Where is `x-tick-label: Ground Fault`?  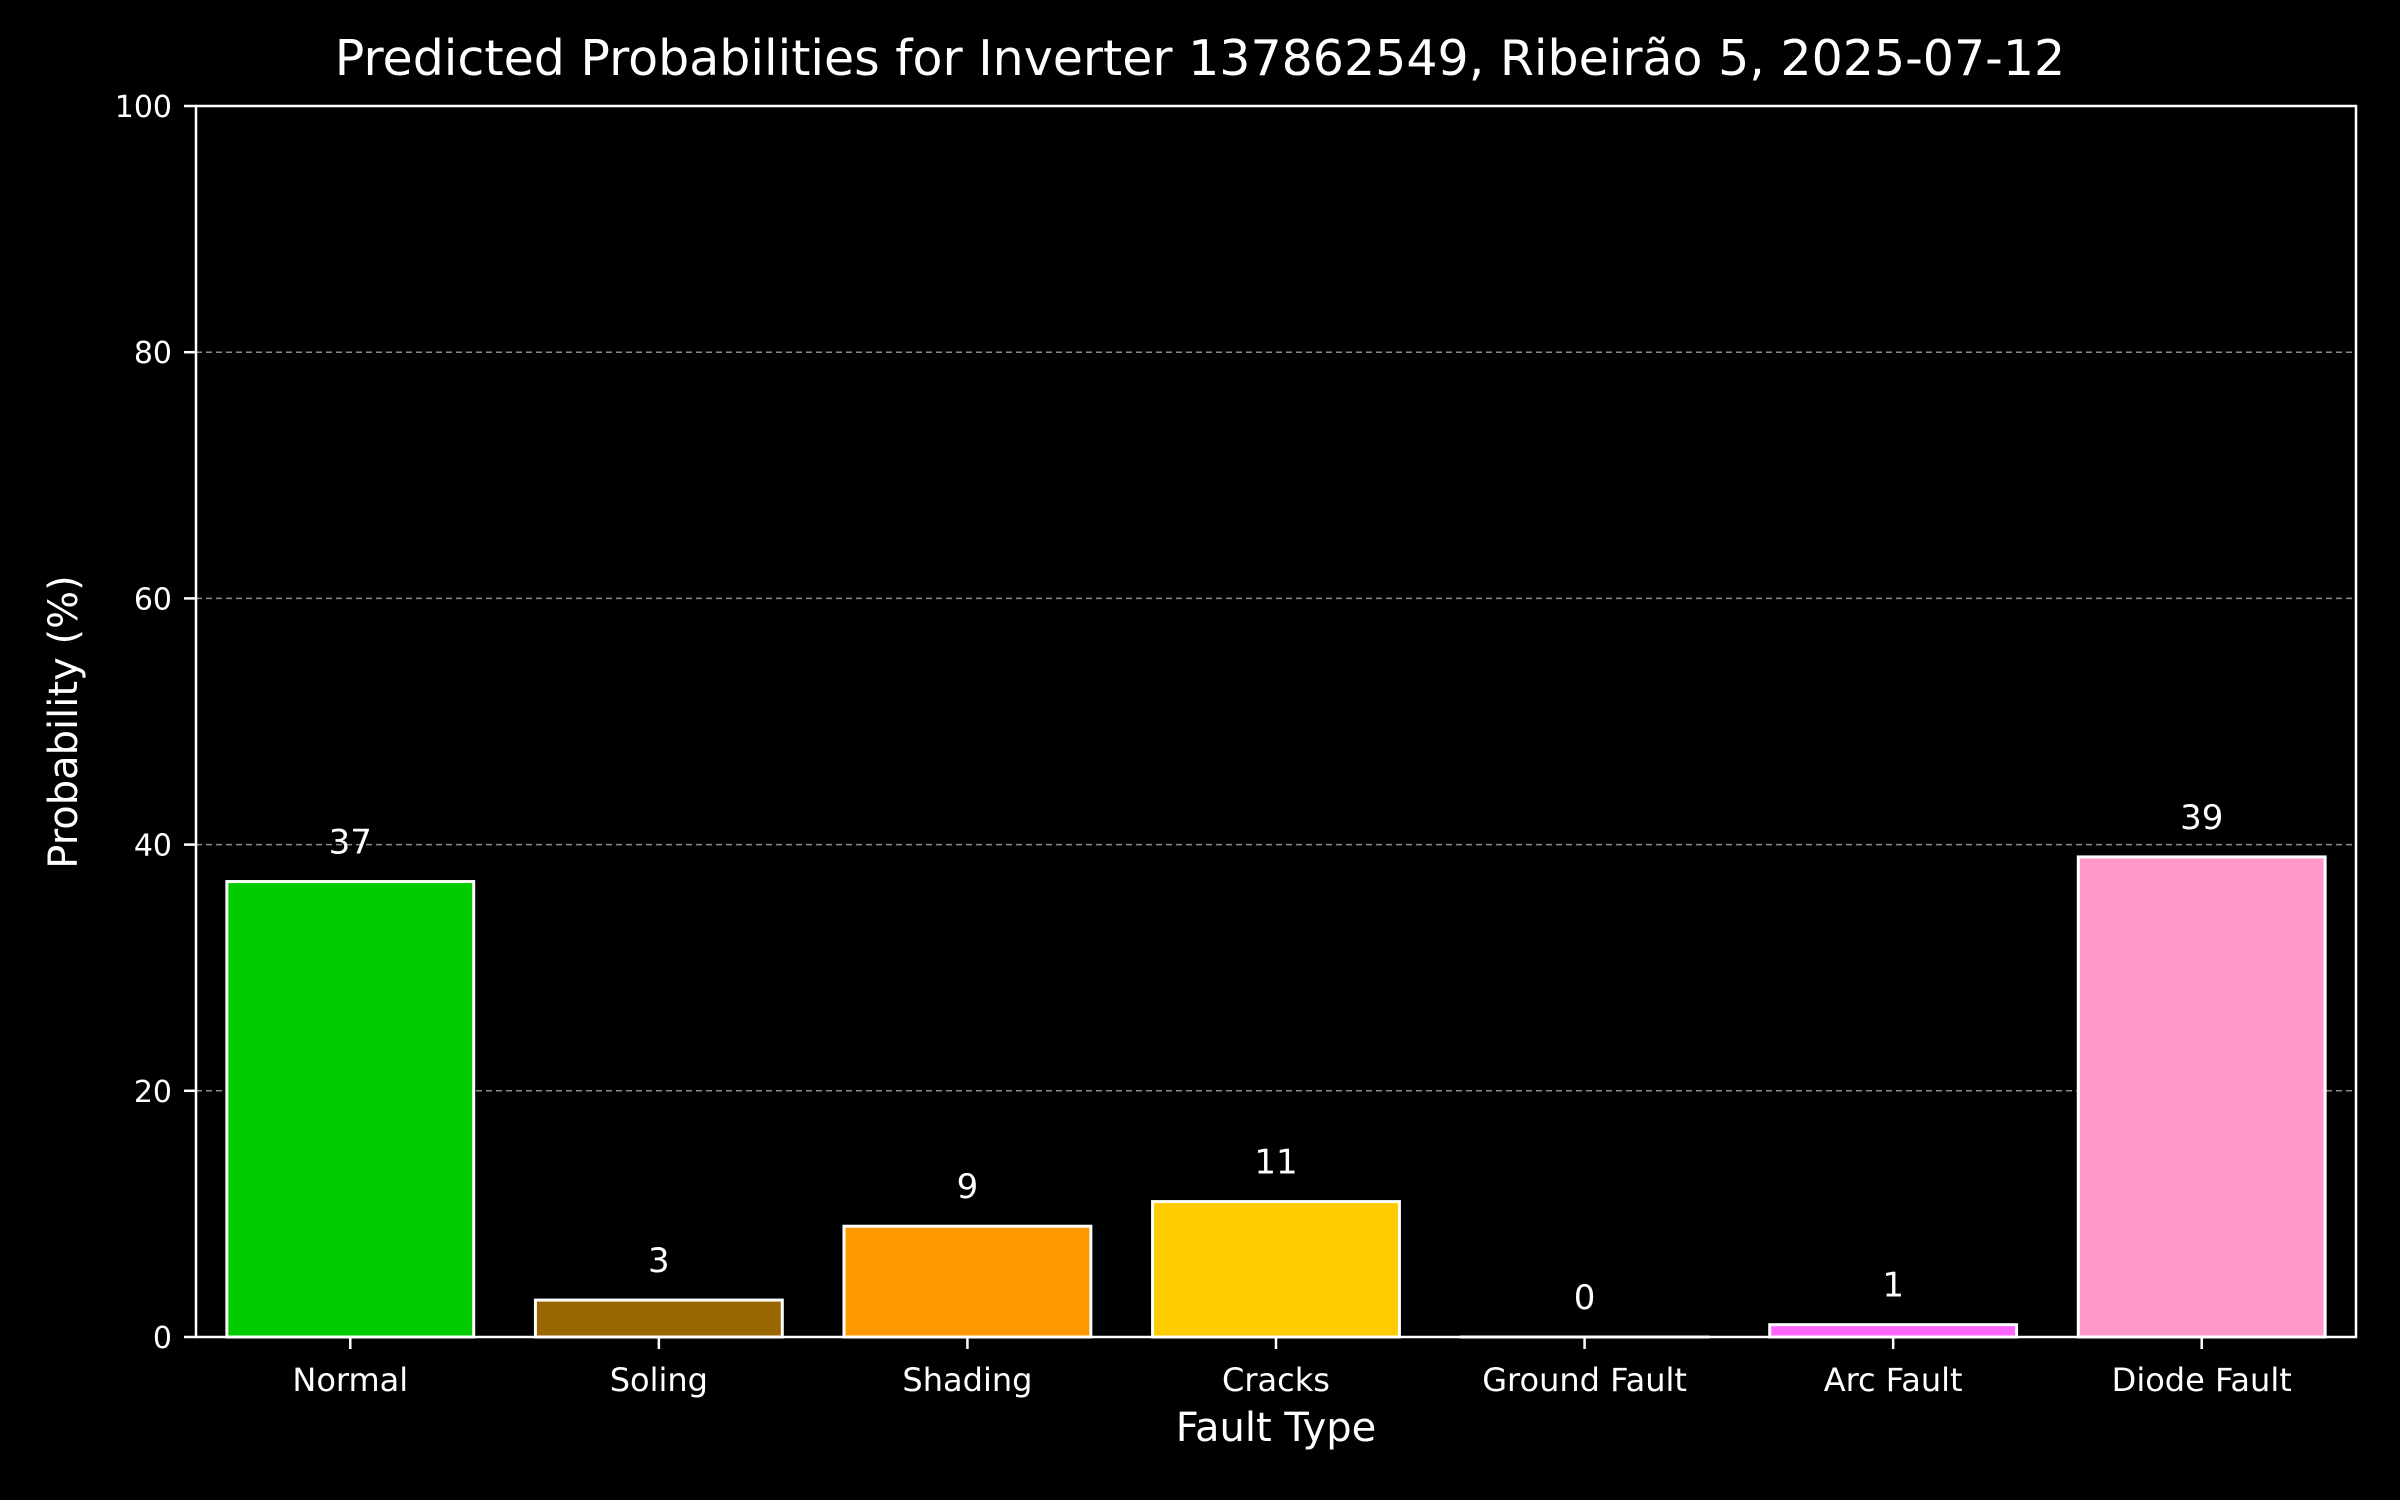 x-tick-label: Ground Fault is located at coordinates (1584, 1380).